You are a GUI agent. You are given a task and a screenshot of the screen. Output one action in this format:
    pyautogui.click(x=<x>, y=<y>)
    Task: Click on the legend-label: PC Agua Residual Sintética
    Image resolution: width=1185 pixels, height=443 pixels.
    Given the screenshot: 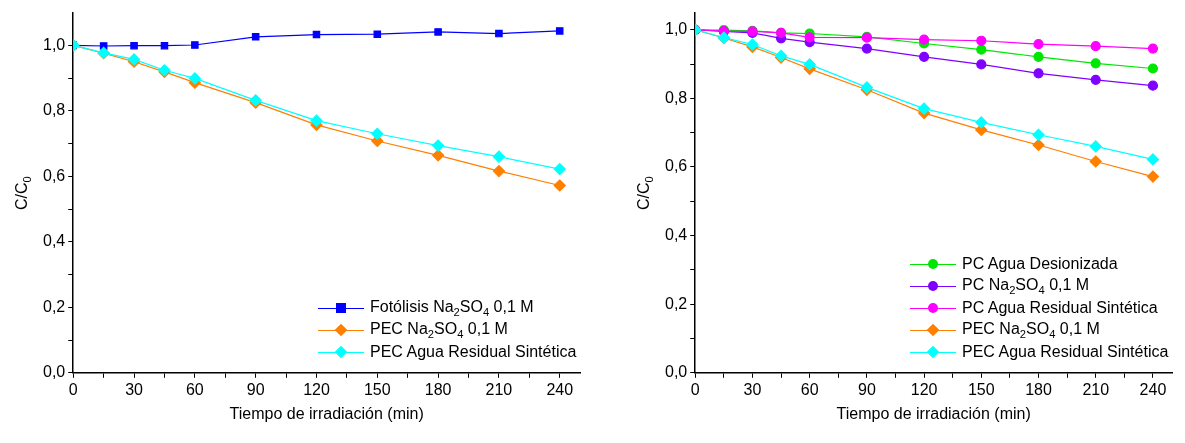 What is the action you would take?
    pyautogui.click(x=1060, y=307)
    